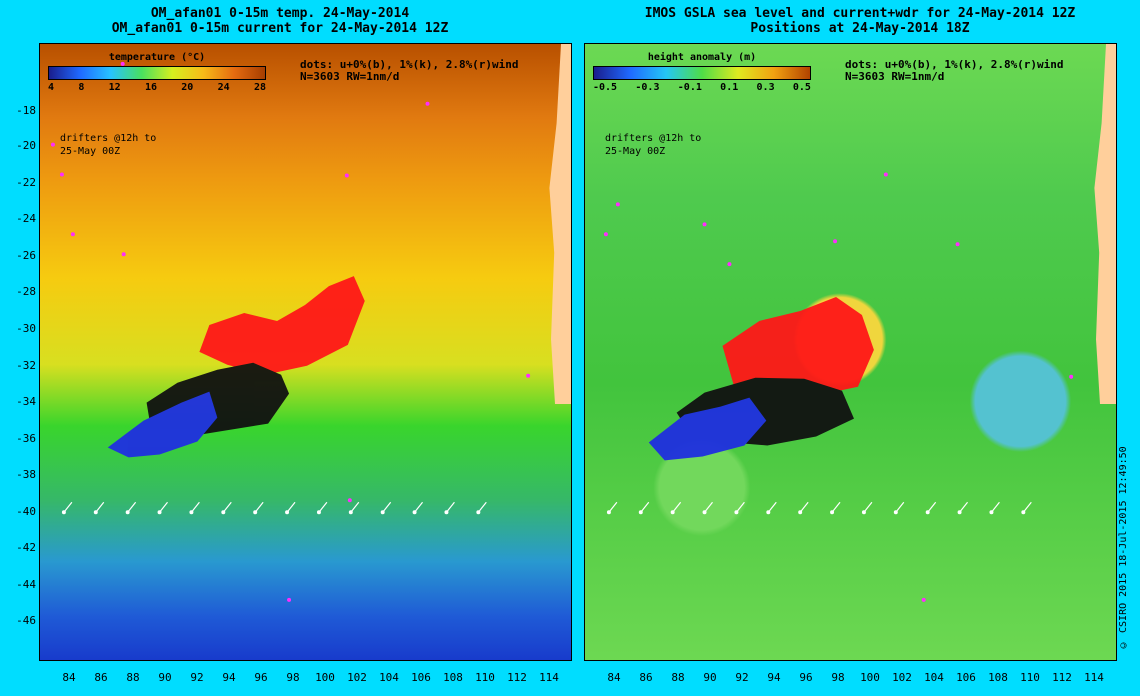 This screenshot has height=696, width=1140. Describe the element at coordinates (81, 87) in the screenshot. I see `legend-tick: 8` at that location.